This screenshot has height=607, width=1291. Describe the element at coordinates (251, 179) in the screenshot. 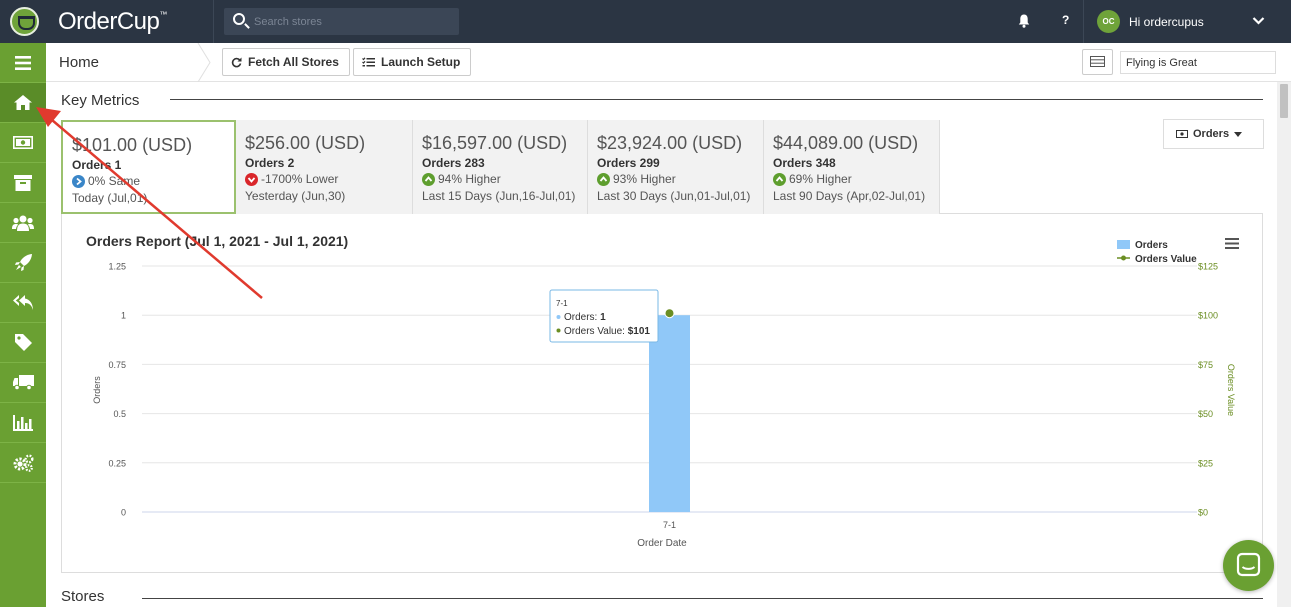

I see `arrow-down-circle-icon` at that location.